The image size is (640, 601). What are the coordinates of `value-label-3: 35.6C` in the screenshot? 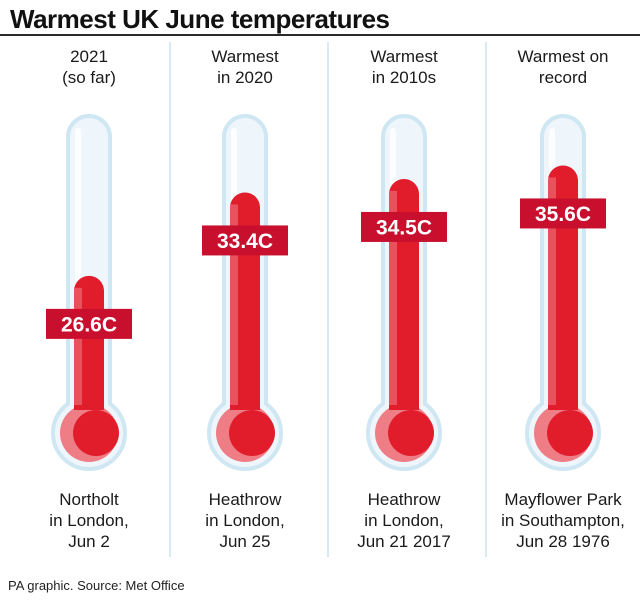 It's located at (563, 214).